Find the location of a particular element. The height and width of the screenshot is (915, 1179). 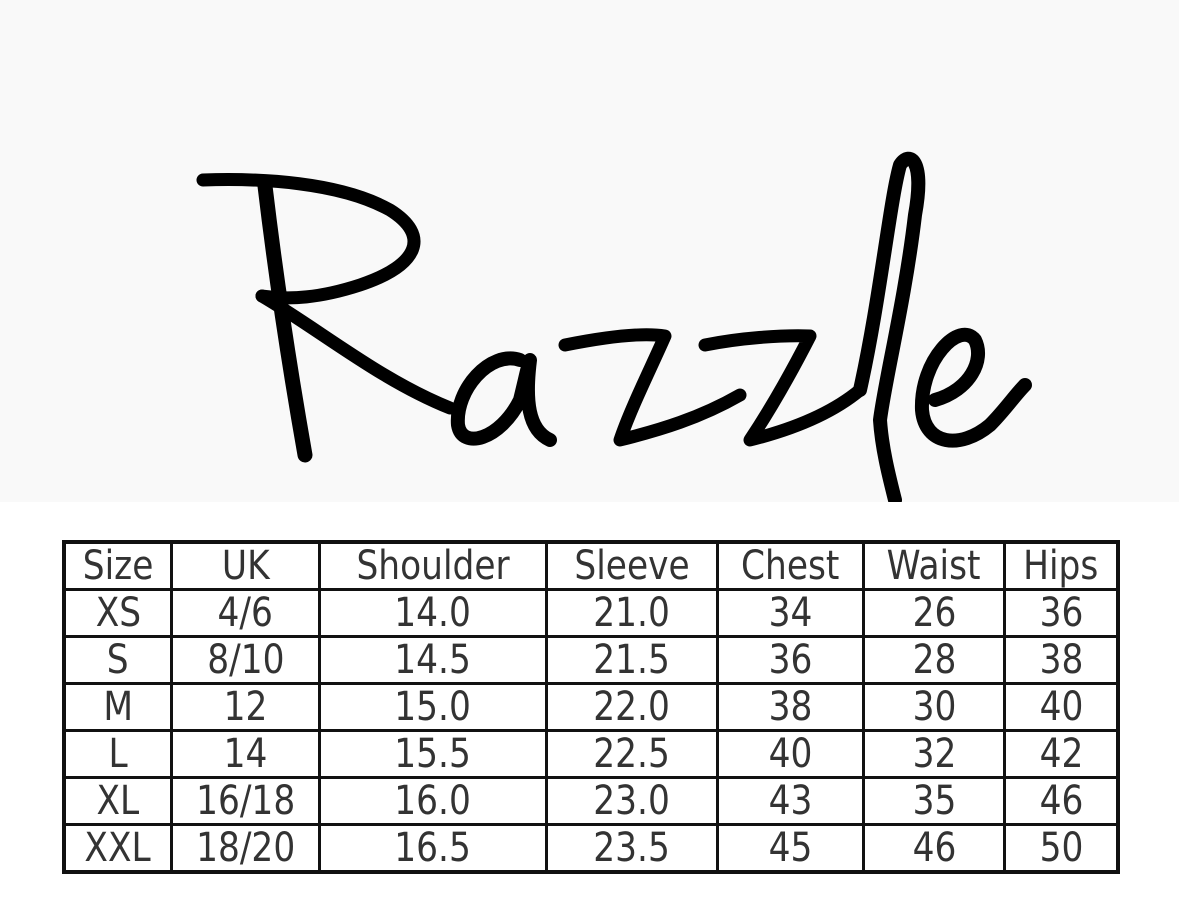

cell-text: Sleeve is located at coordinates (632, 566).